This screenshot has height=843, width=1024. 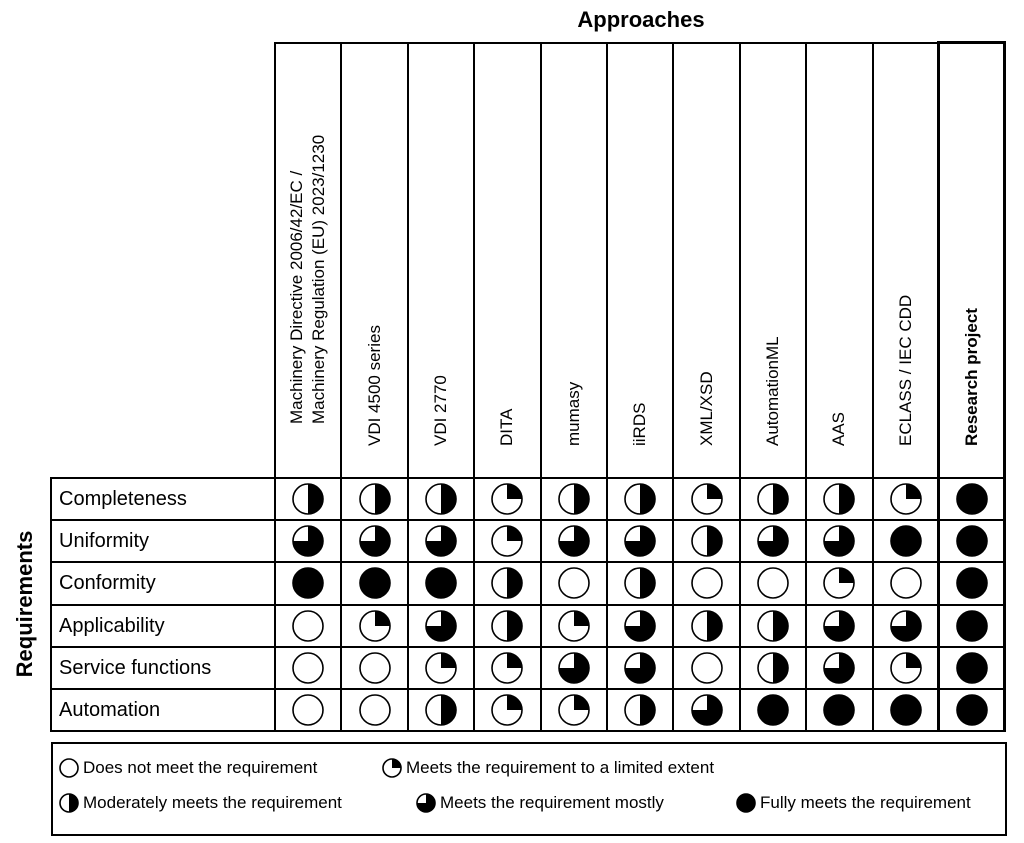 I want to click on row-label: Completeness, so click(x=123, y=499).